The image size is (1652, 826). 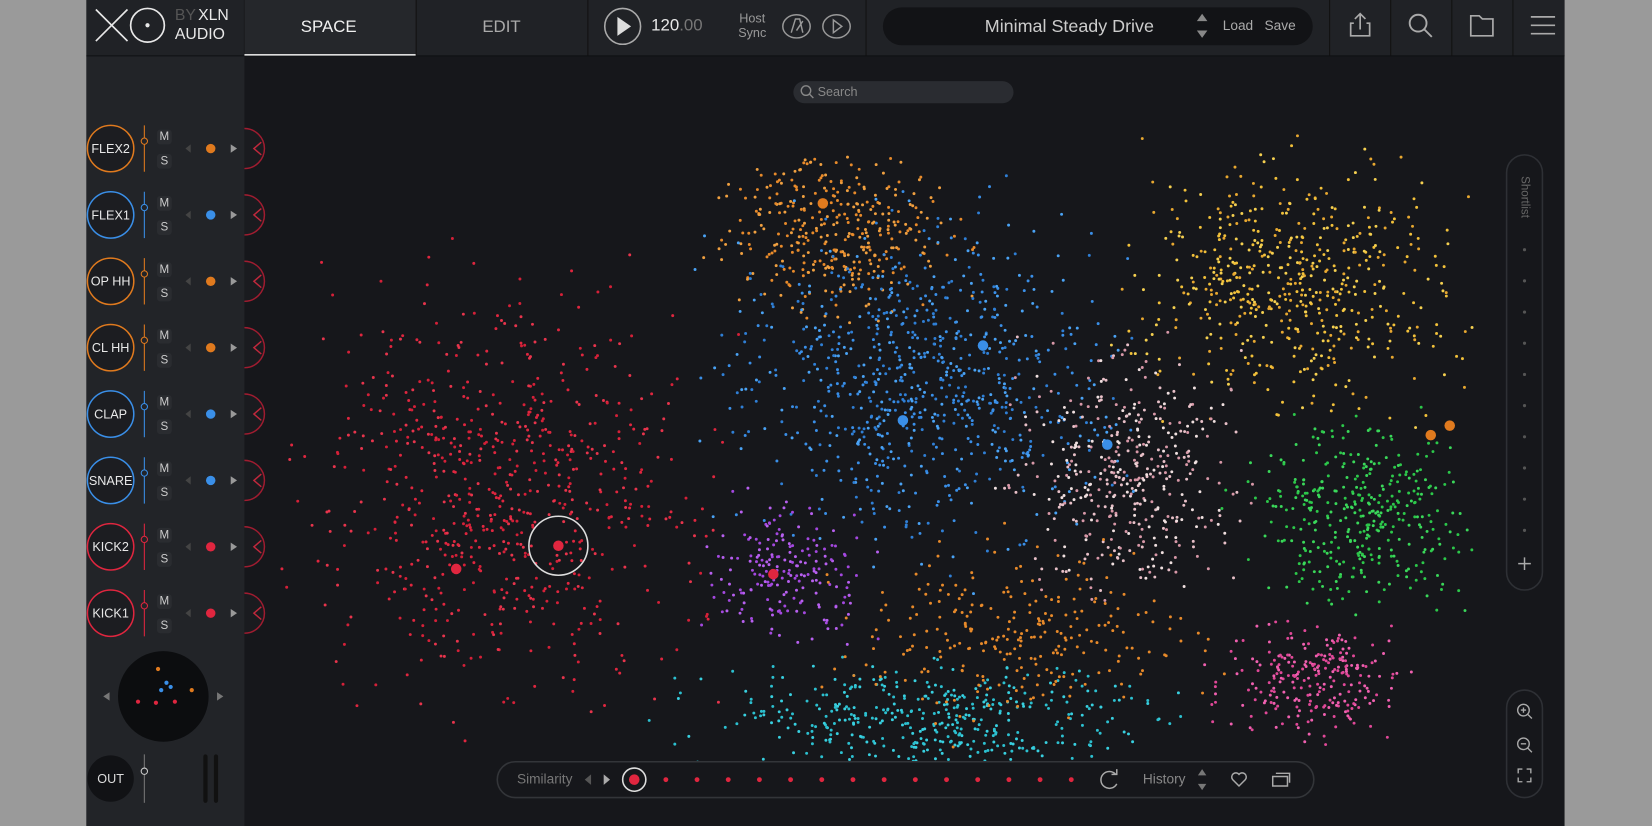 What do you see at coordinates (110, 215) in the screenshot?
I see `track-button` at bounding box center [110, 215].